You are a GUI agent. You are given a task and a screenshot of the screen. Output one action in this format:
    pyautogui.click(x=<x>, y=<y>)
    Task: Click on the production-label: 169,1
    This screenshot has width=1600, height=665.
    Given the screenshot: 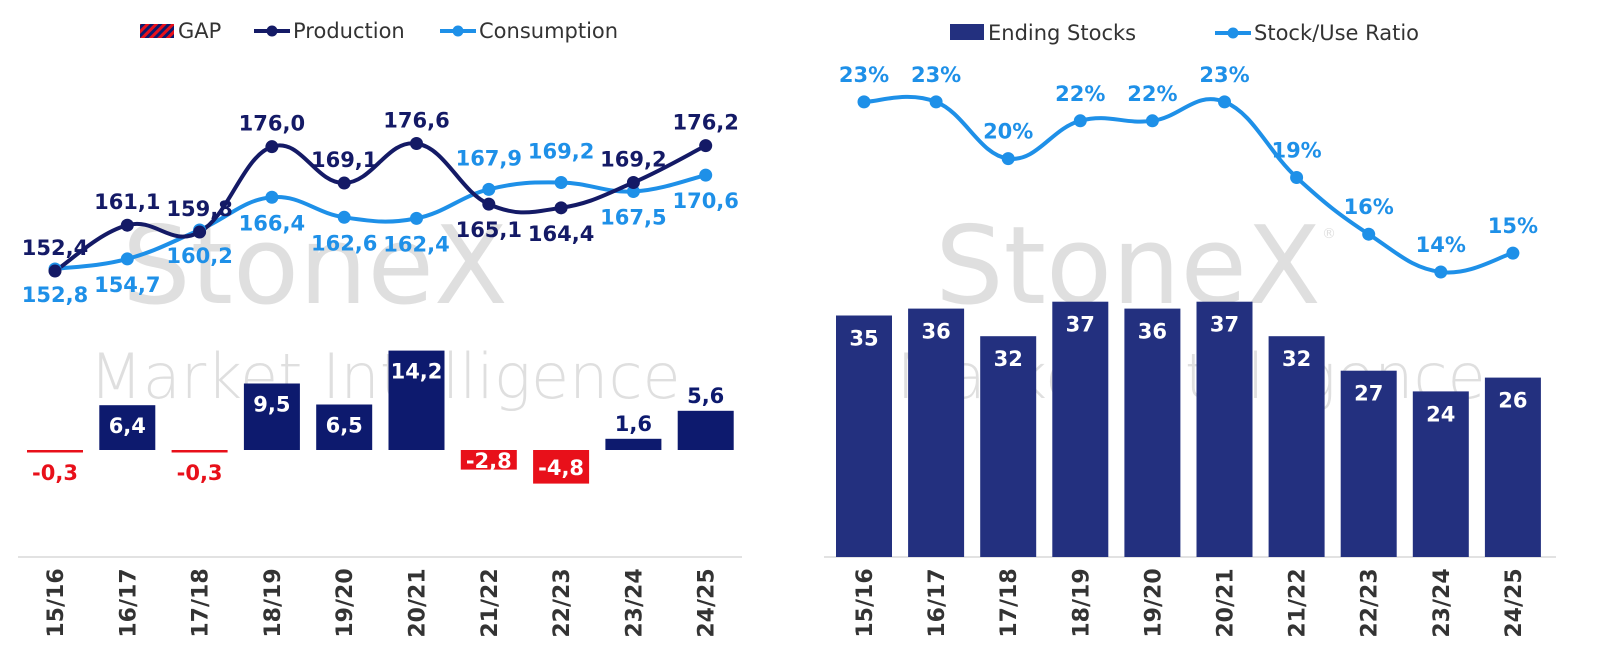 What is the action you would take?
    pyautogui.click(x=344, y=160)
    